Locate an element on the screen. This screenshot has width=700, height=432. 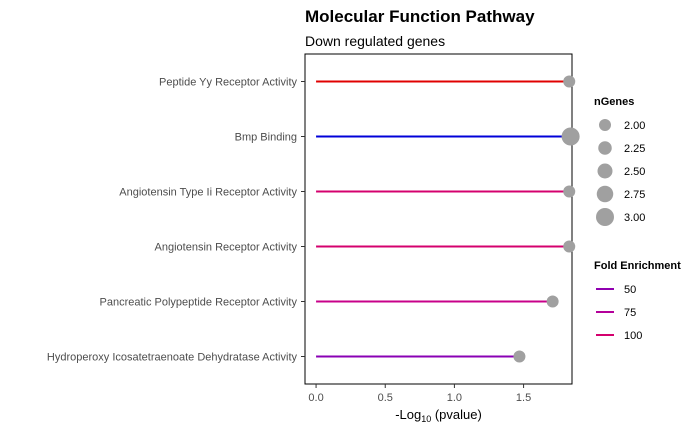
color-legend: Fold Enrichment 50 75 100 is located at coordinates (637, 301).